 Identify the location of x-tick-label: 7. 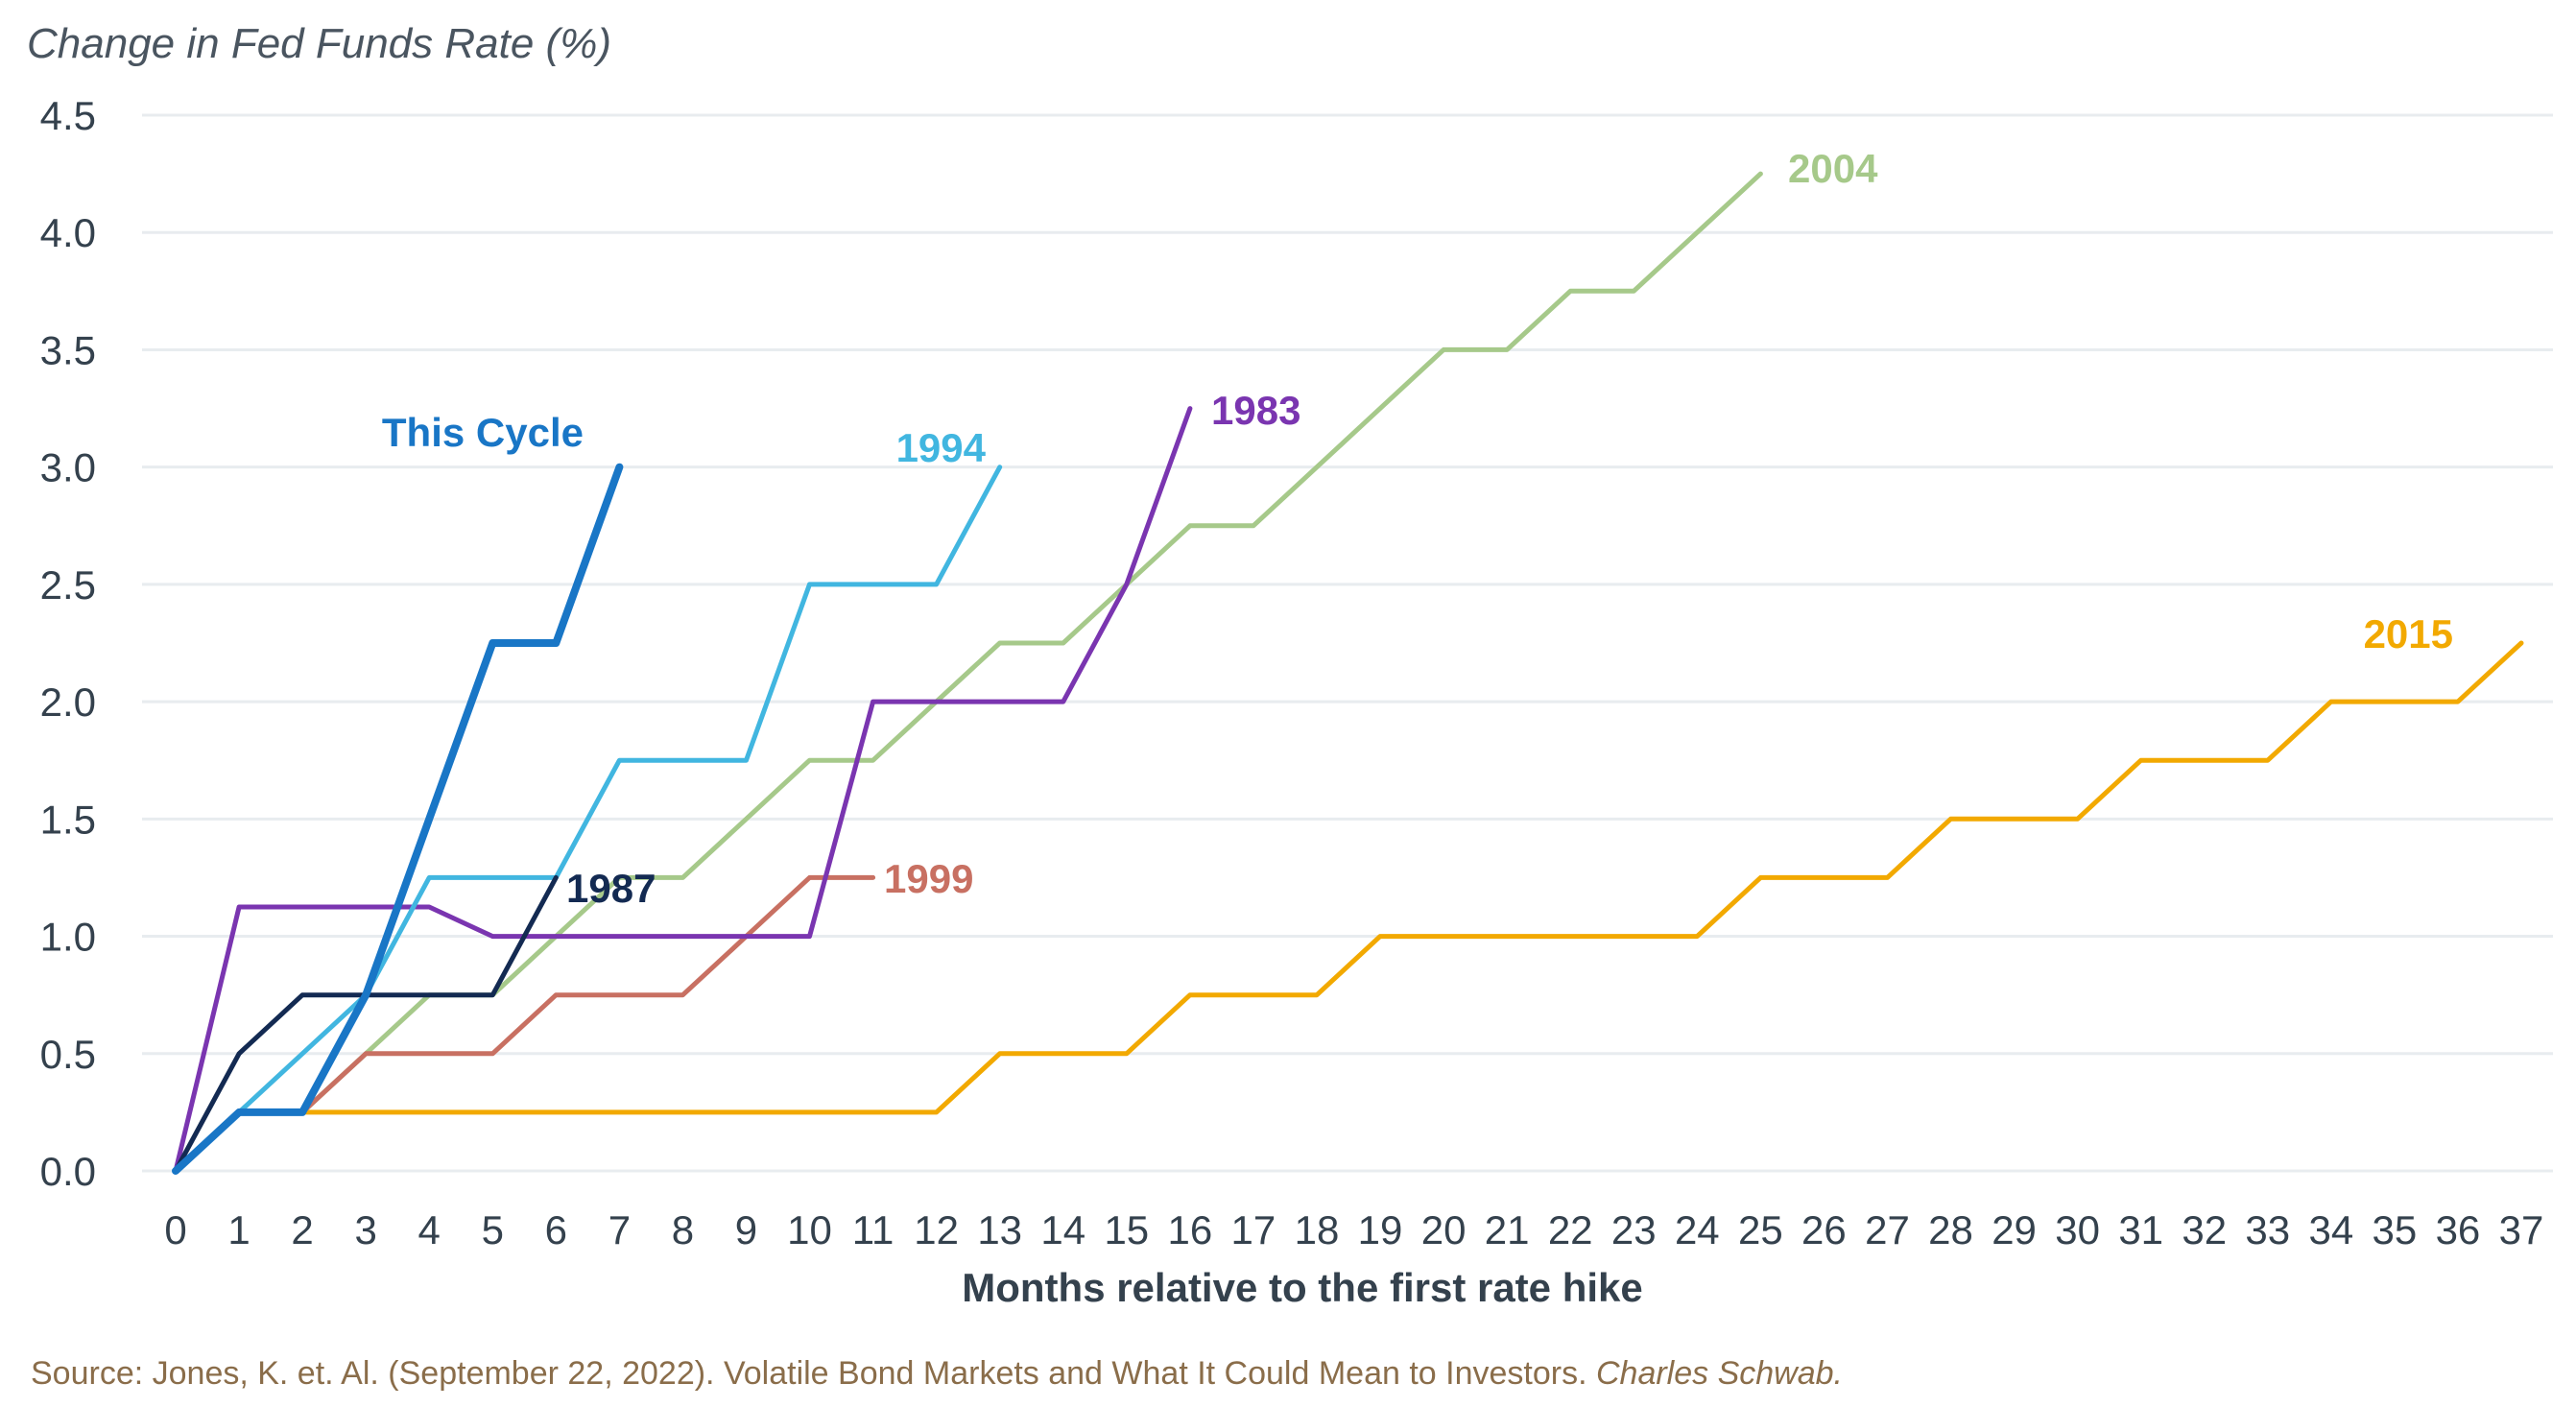
(619, 1229).